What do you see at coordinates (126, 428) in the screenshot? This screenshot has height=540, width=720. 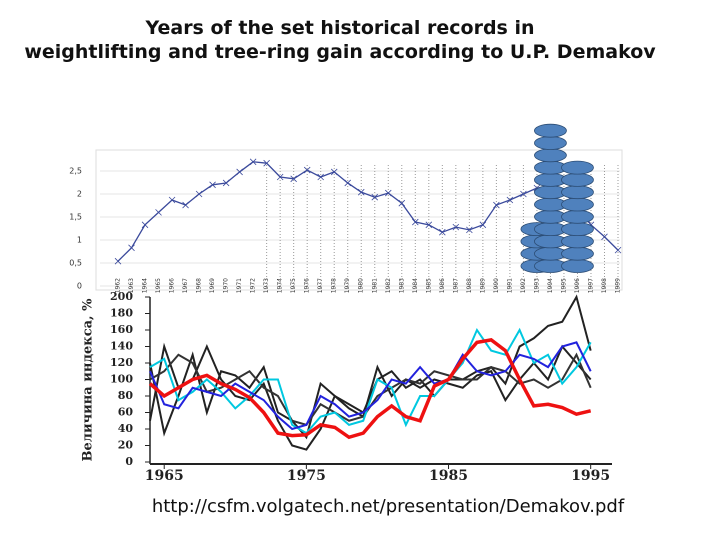 I see `y-tick-label: 40` at bounding box center [126, 428].